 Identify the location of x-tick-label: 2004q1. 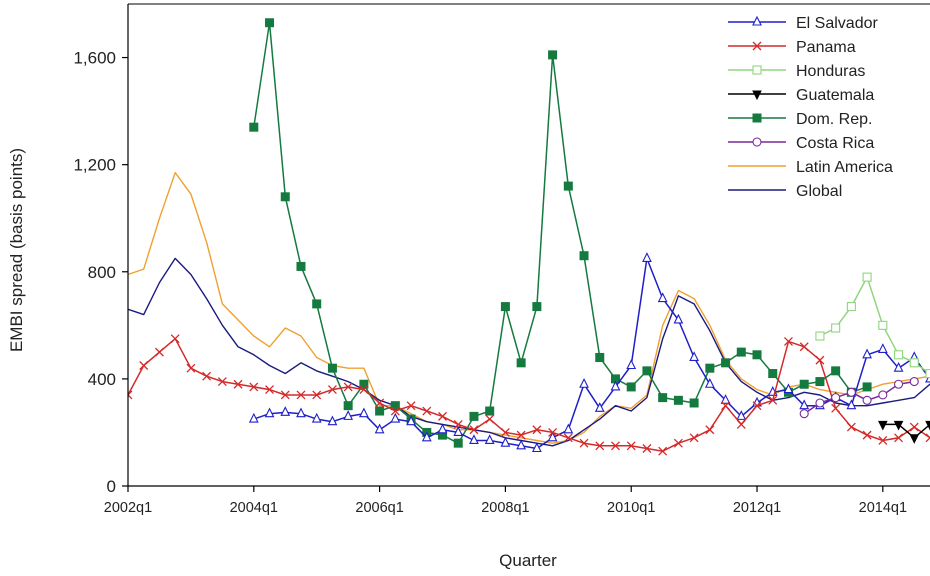
(254, 508).